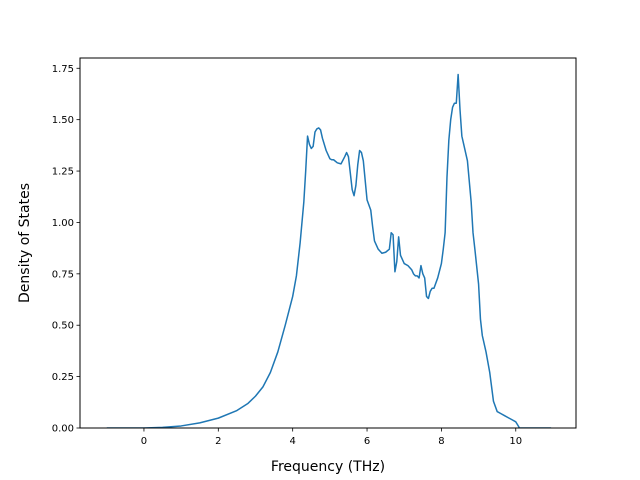 Image resolution: width=640 pixels, height=480 pixels. Describe the element at coordinates (515, 441) in the screenshot. I see `x-tick-label: 10` at that location.